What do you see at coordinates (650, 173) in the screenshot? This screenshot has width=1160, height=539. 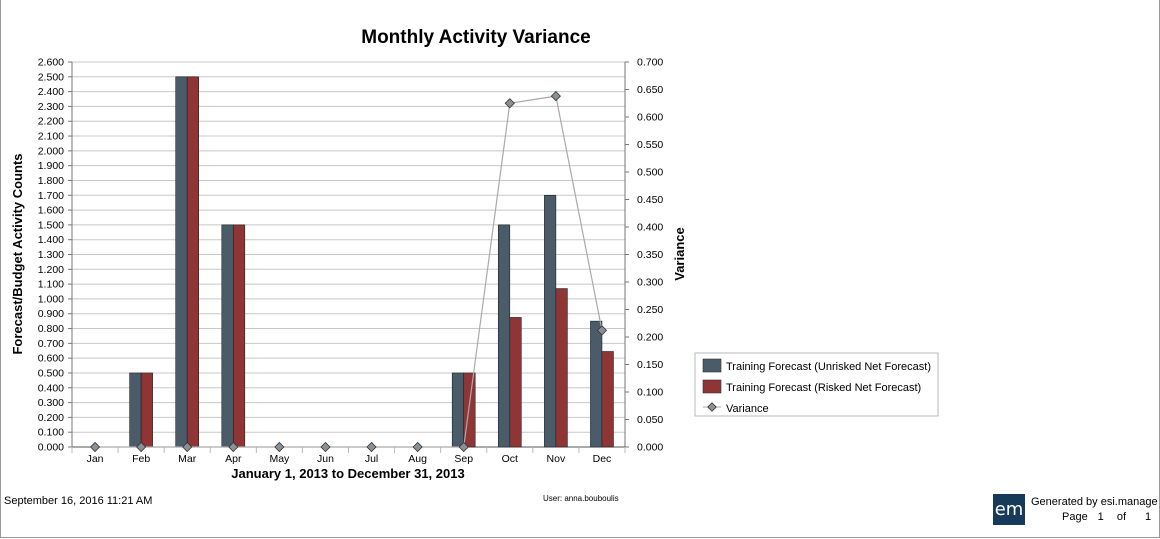 I see `y2-tick-label: 0.500` at bounding box center [650, 173].